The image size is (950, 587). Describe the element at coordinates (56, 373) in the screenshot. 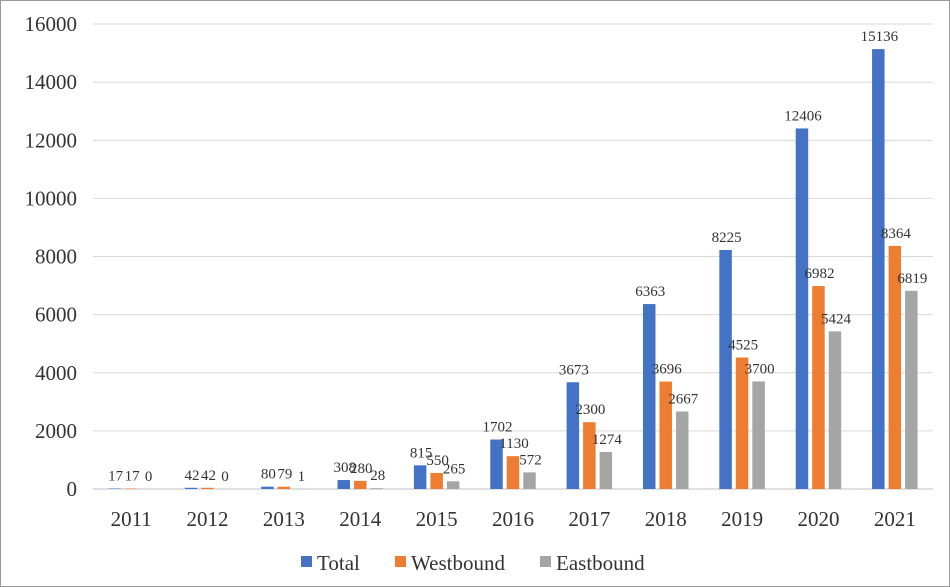

I see `y-tick-label: 4000` at that location.